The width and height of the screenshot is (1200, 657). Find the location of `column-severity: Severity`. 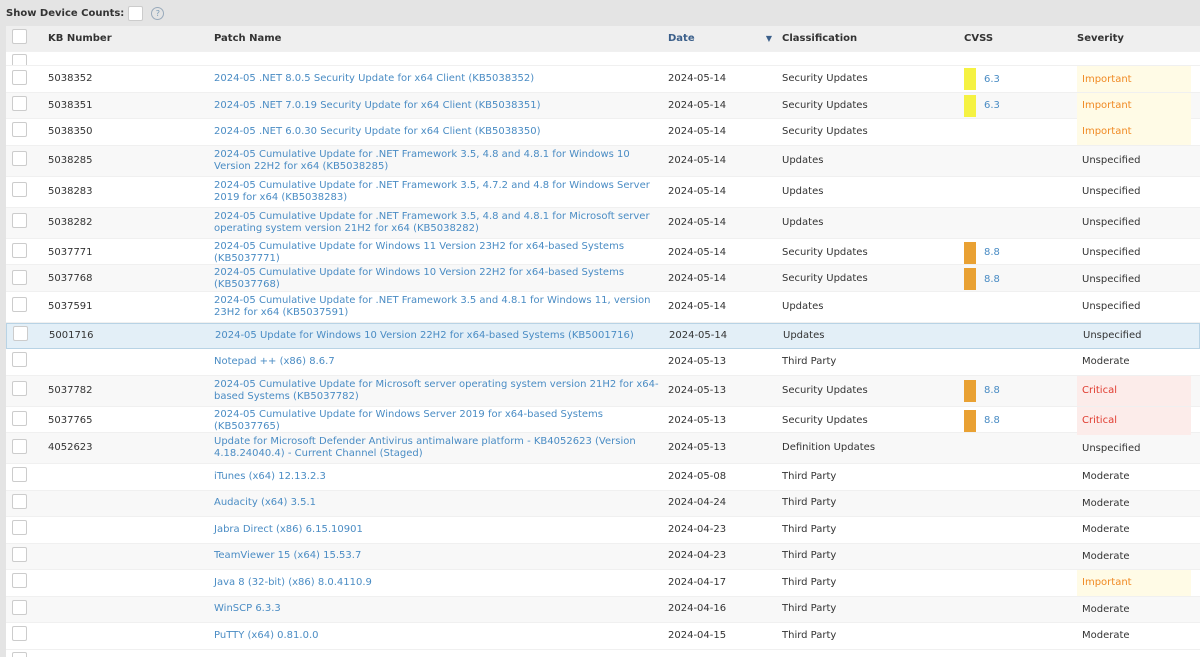

column-severity: Severity is located at coordinates (1100, 38).